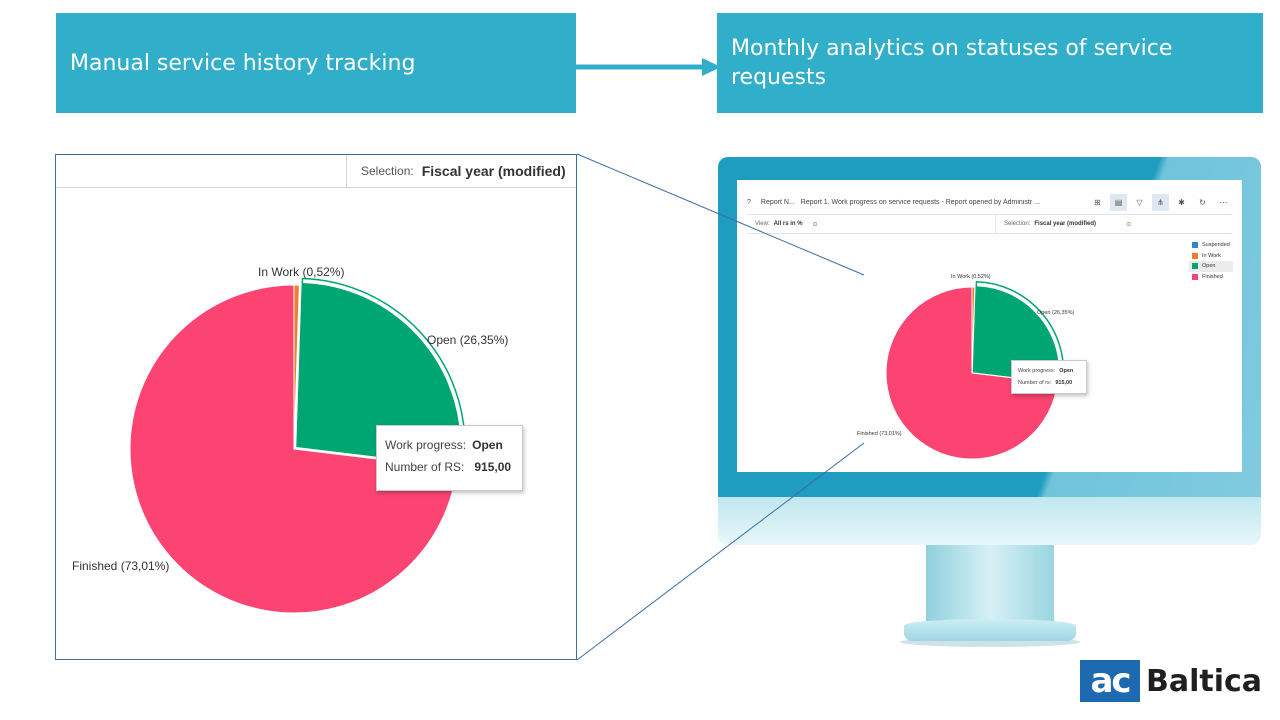 This screenshot has width=1280, height=720. I want to click on screen-pie-chart, so click(975, 370).